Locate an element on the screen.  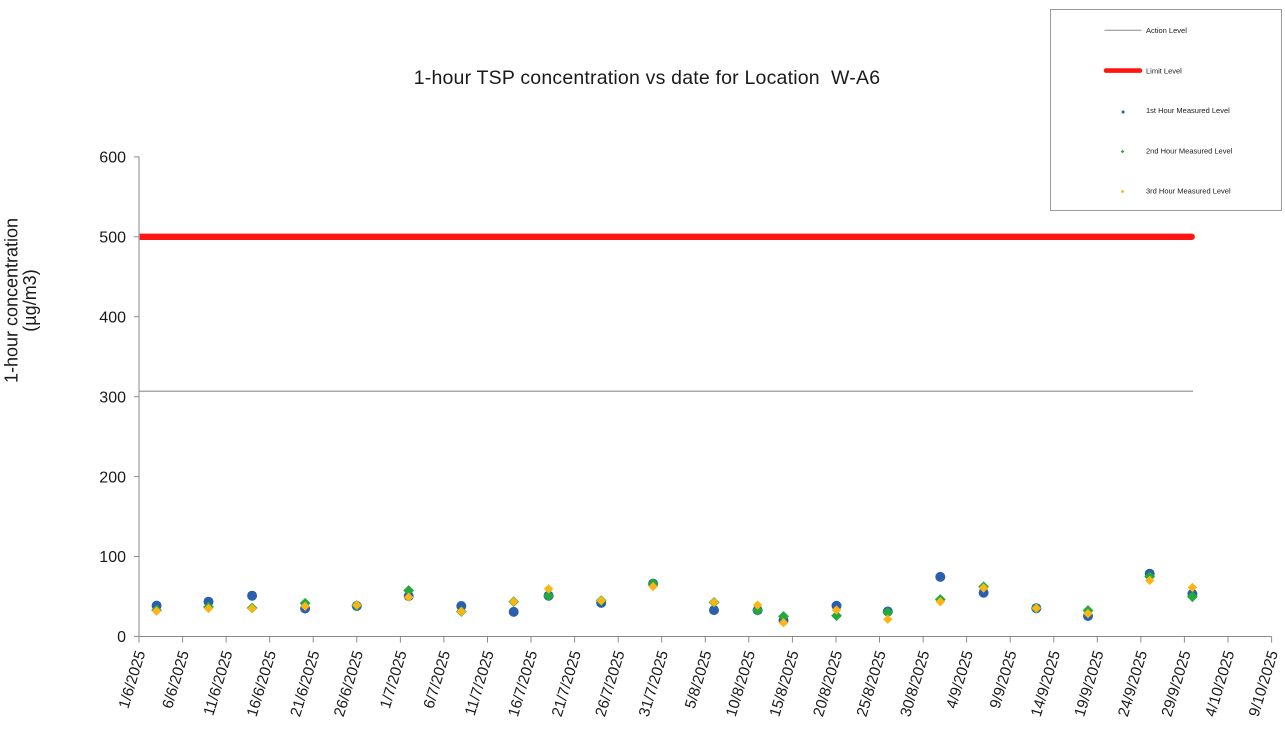
svg-text: 600 is located at coordinates (112, 158).